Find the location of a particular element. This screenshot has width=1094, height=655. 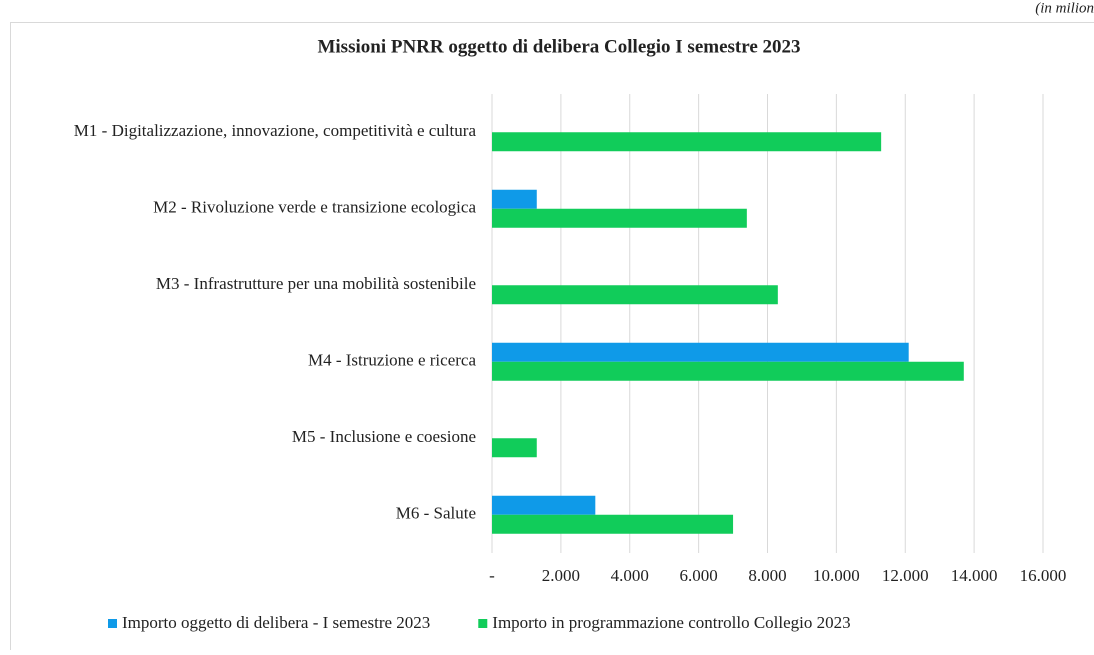

x-tick-label: - is located at coordinates (492, 575).